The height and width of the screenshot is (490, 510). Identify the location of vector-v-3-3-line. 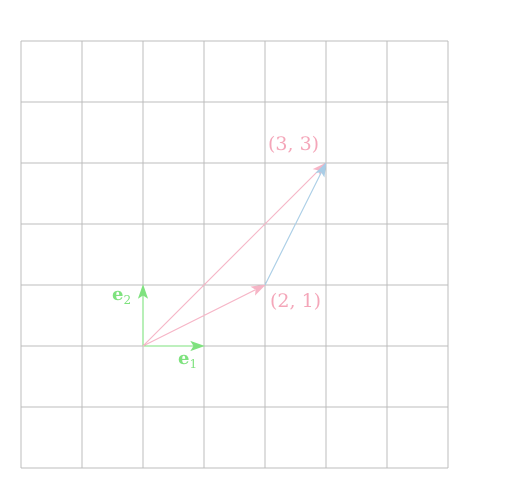
(230, 258).